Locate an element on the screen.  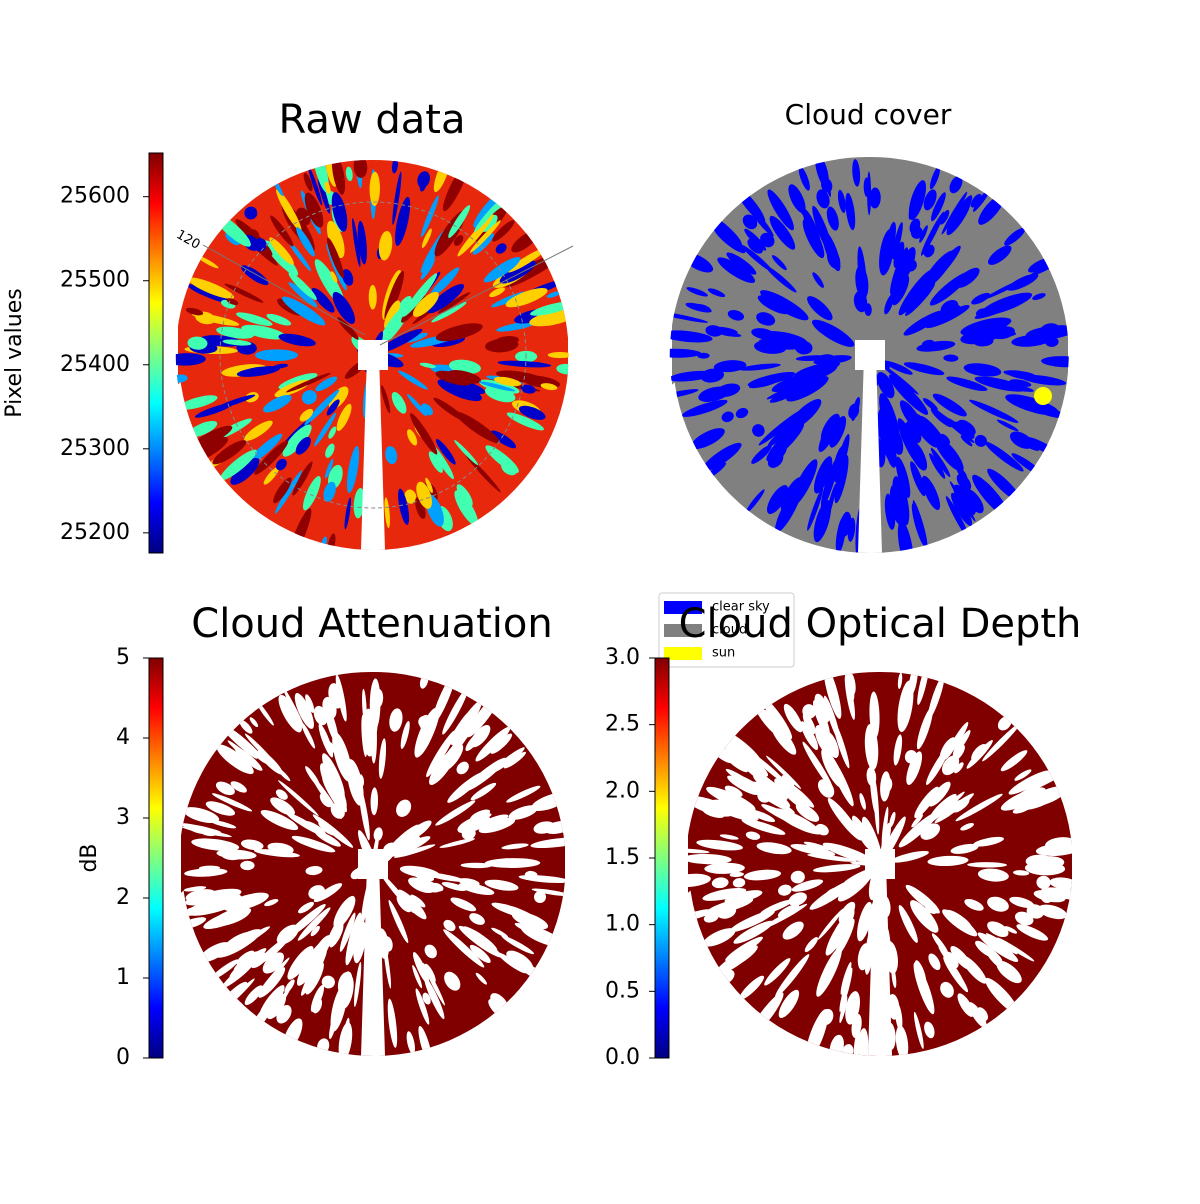
legend-swatch is located at coordinates (683, 653).